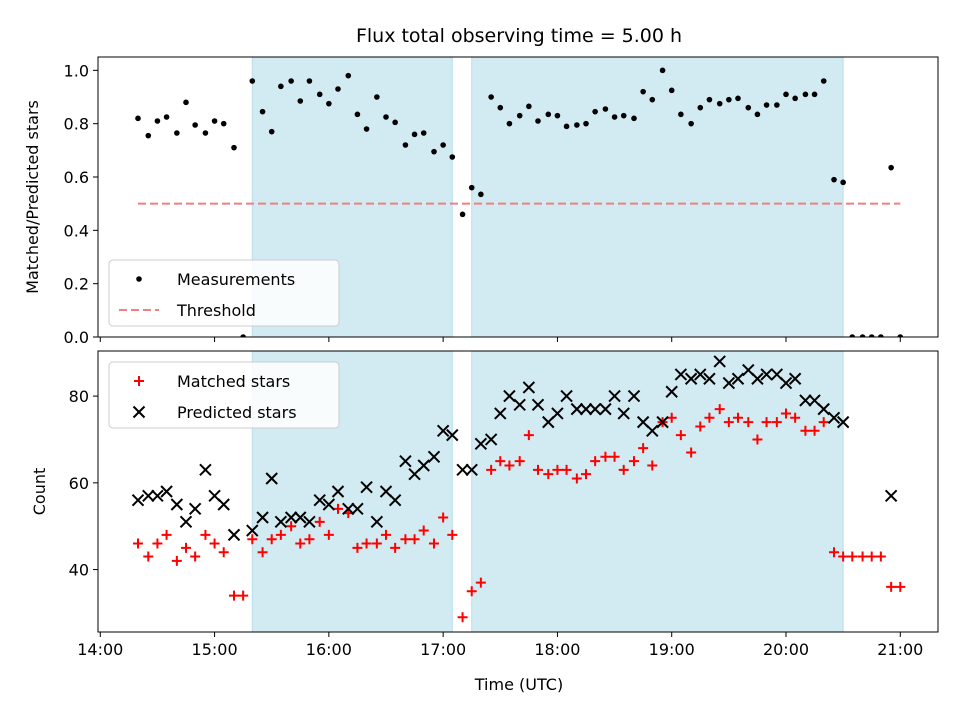  What do you see at coordinates (519, 36) in the screenshot?
I see `chart-title: Flux total observing time = 5.00 h` at bounding box center [519, 36].